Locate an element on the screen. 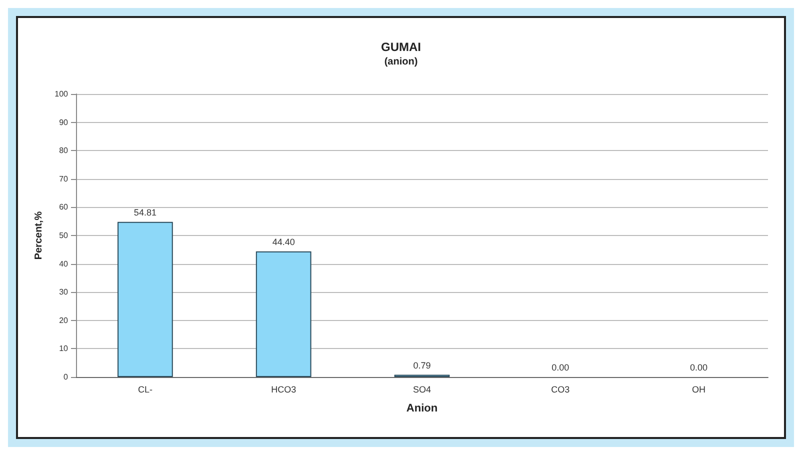  y-tick-label: 30 is located at coordinates (64, 292).